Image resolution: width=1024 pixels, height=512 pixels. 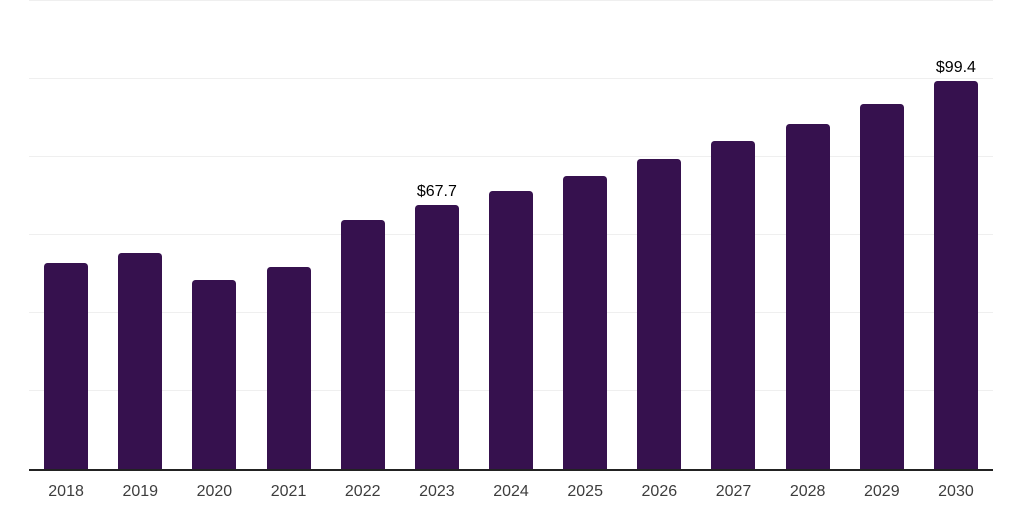 What do you see at coordinates (511, 470) in the screenshot?
I see `x-axis-line` at bounding box center [511, 470].